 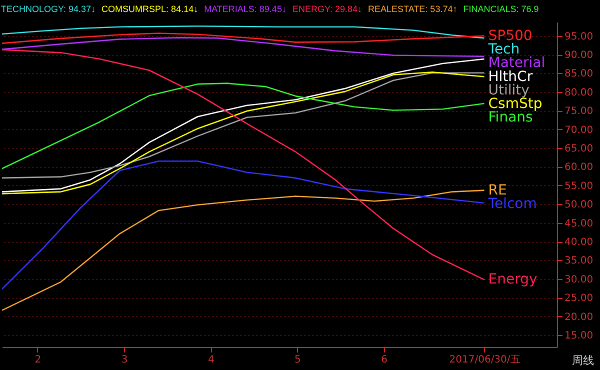 What do you see at coordinates (512, 204) in the screenshot?
I see `series-label: Telcom` at bounding box center [512, 204].